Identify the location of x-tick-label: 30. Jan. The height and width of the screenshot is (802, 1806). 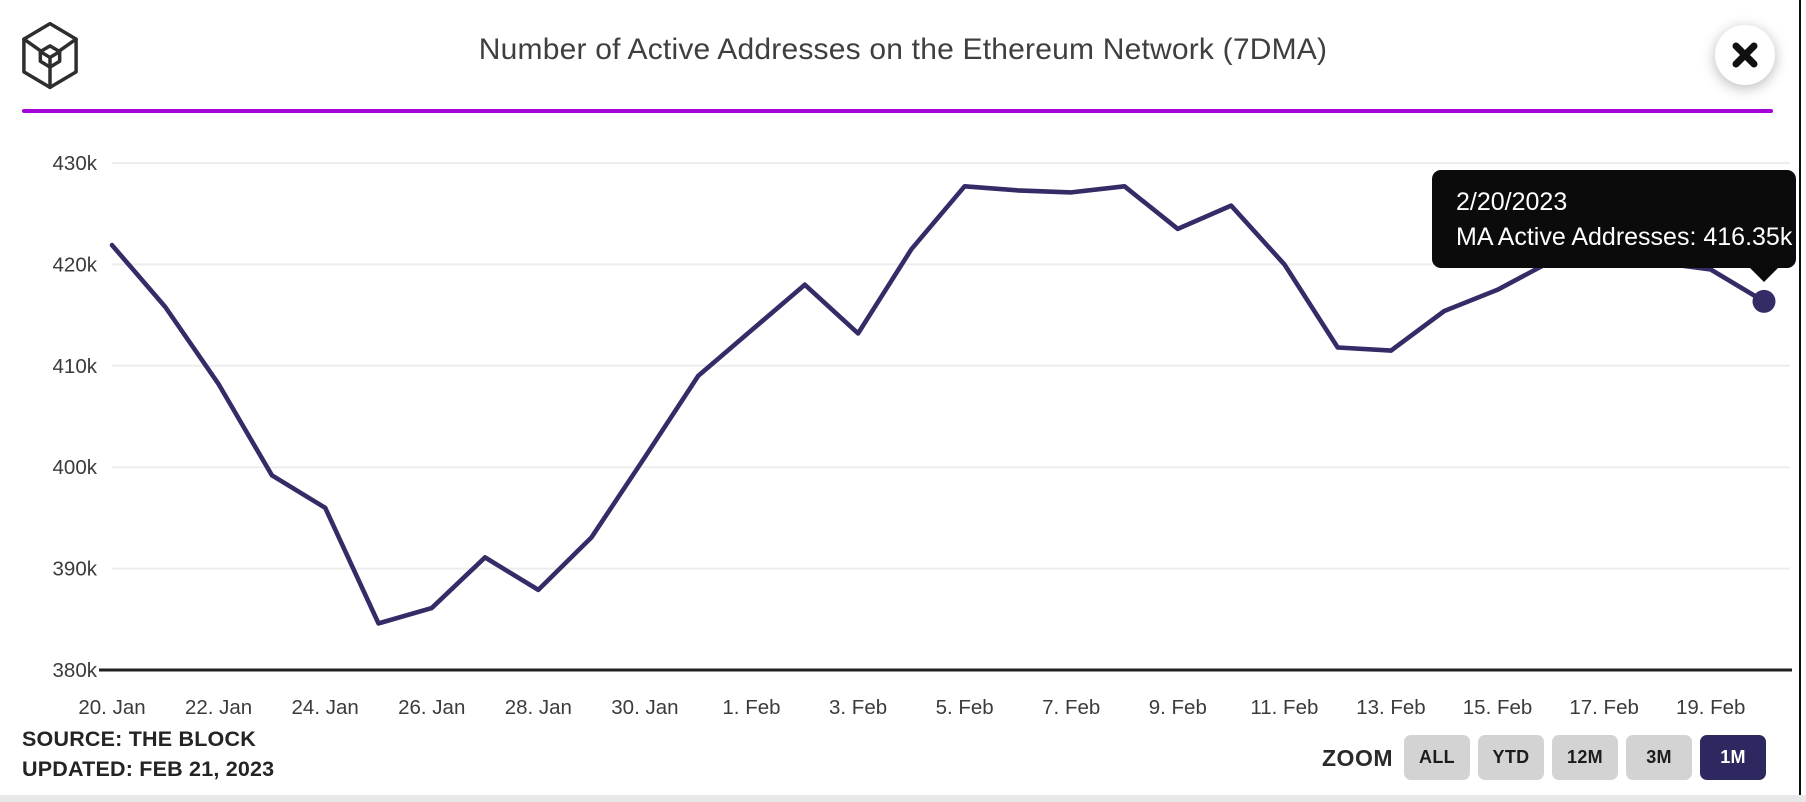
(644, 707).